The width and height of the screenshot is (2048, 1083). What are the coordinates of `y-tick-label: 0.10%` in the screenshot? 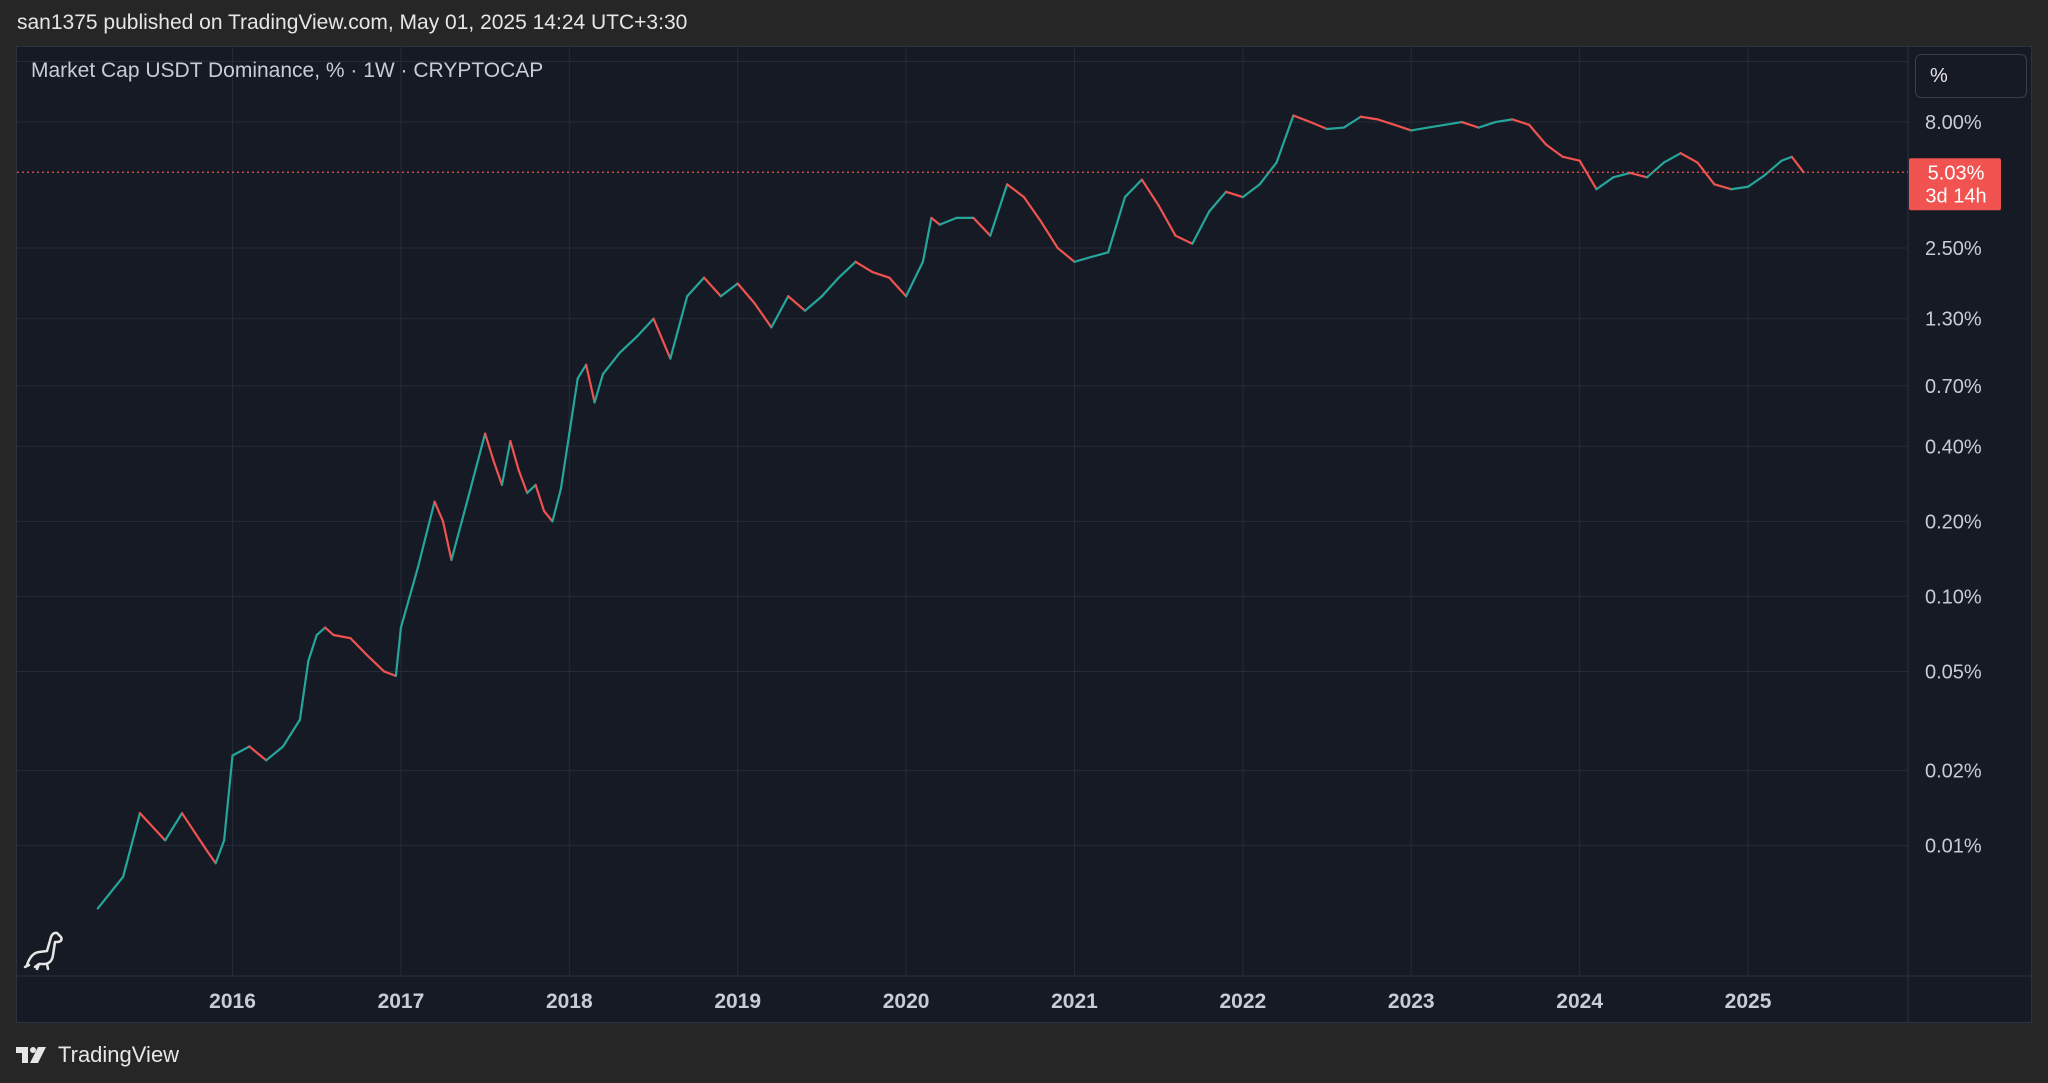 It's located at (1953, 597).